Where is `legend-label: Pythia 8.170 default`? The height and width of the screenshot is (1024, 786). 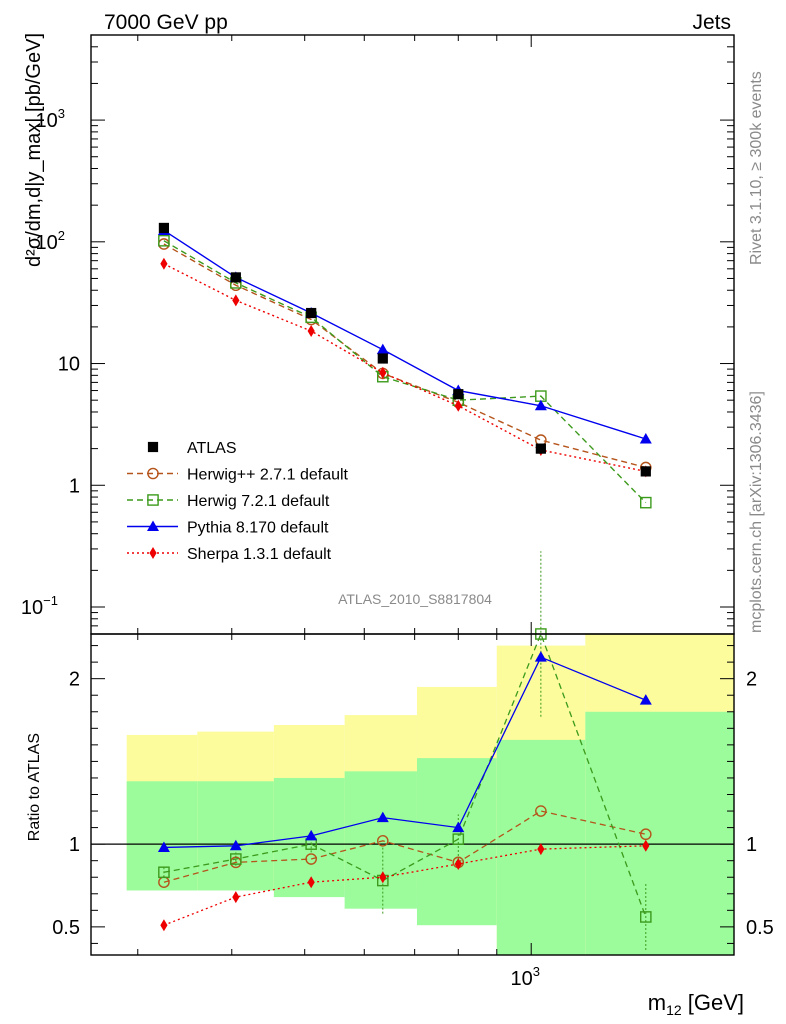
legend-label: Pythia 8.170 default is located at coordinates (258, 528).